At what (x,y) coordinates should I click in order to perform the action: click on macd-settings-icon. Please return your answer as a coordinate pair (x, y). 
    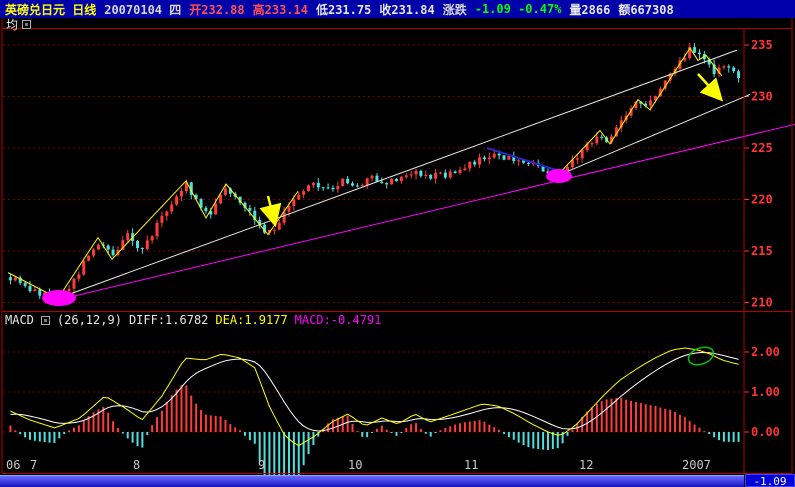
    Looking at the image, I should click on (45, 320).